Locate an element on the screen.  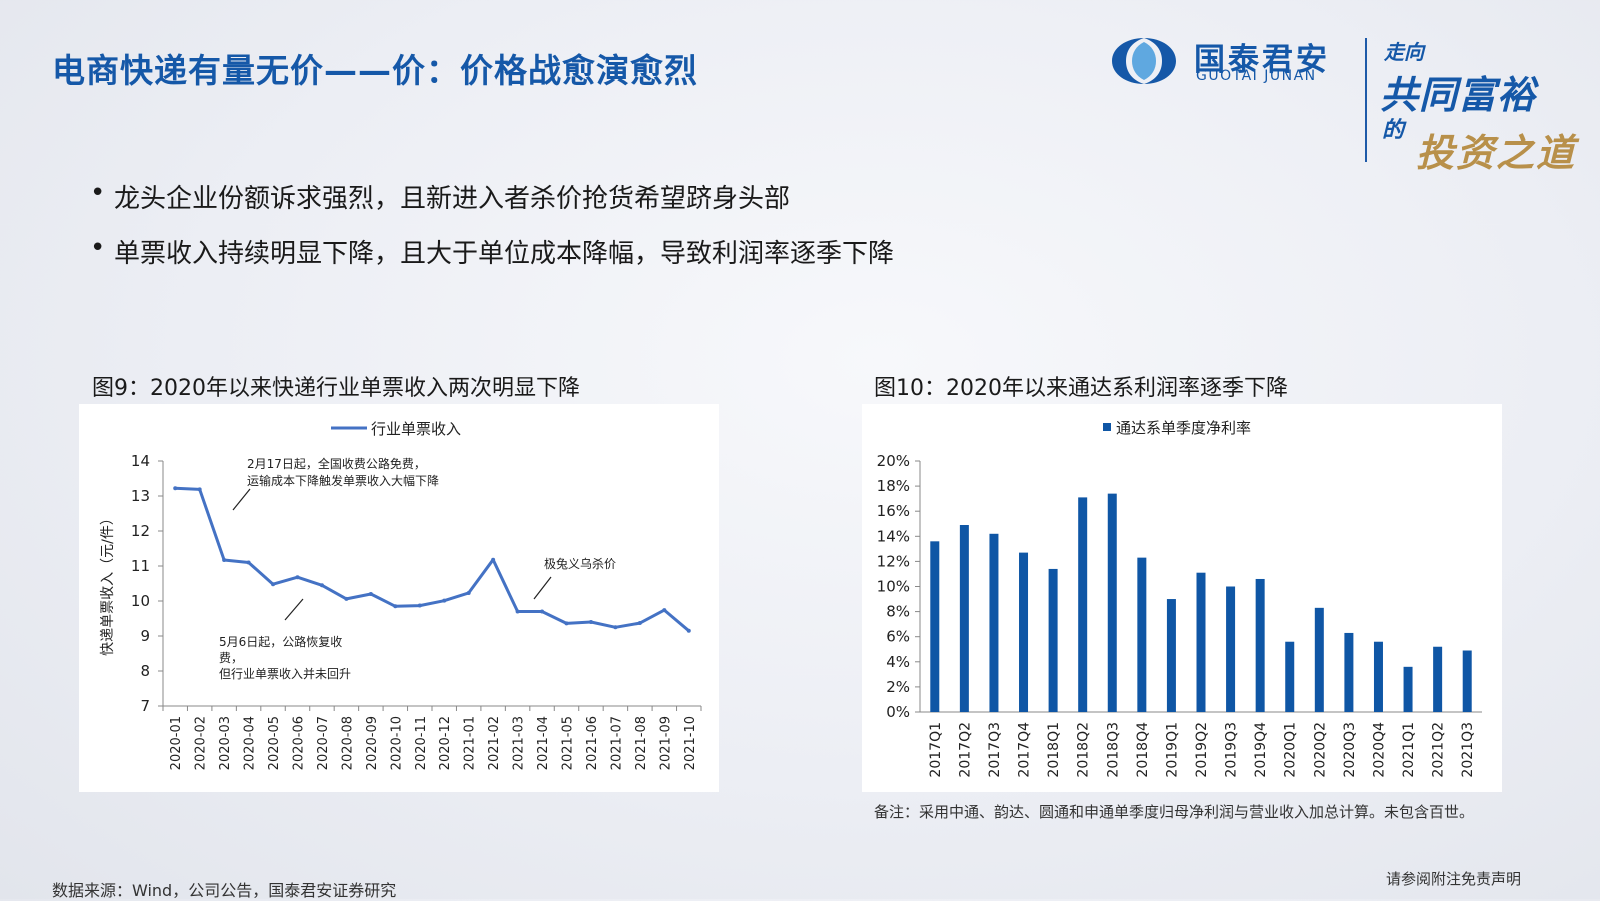
y-tick-label: 2% is located at coordinates (898, 687).